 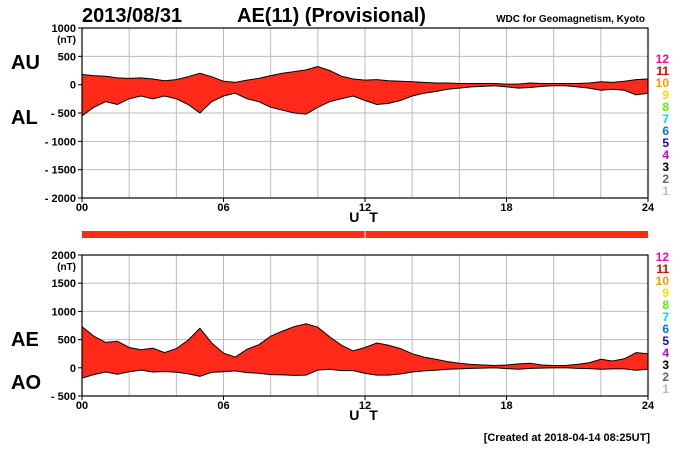 I want to click on y-tick-label: - 2000, so click(x=60, y=199).